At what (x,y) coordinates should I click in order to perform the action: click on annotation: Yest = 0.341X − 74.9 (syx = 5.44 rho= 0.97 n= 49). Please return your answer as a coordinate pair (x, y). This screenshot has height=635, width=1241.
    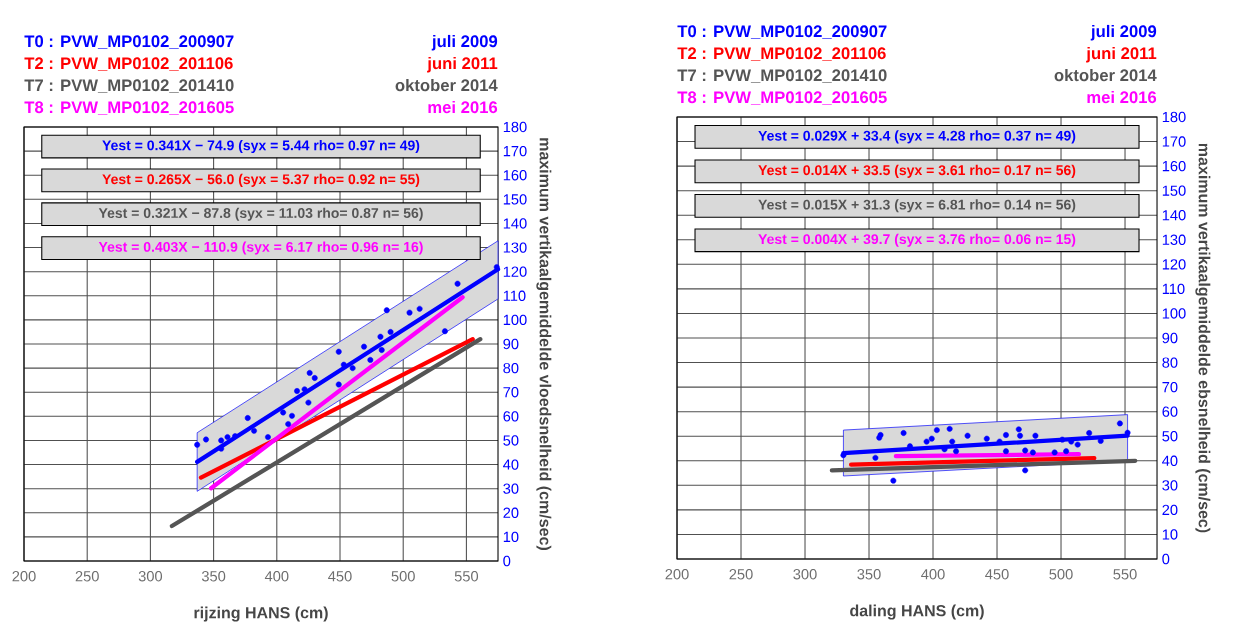
    Looking at the image, I should click on (261, 147).